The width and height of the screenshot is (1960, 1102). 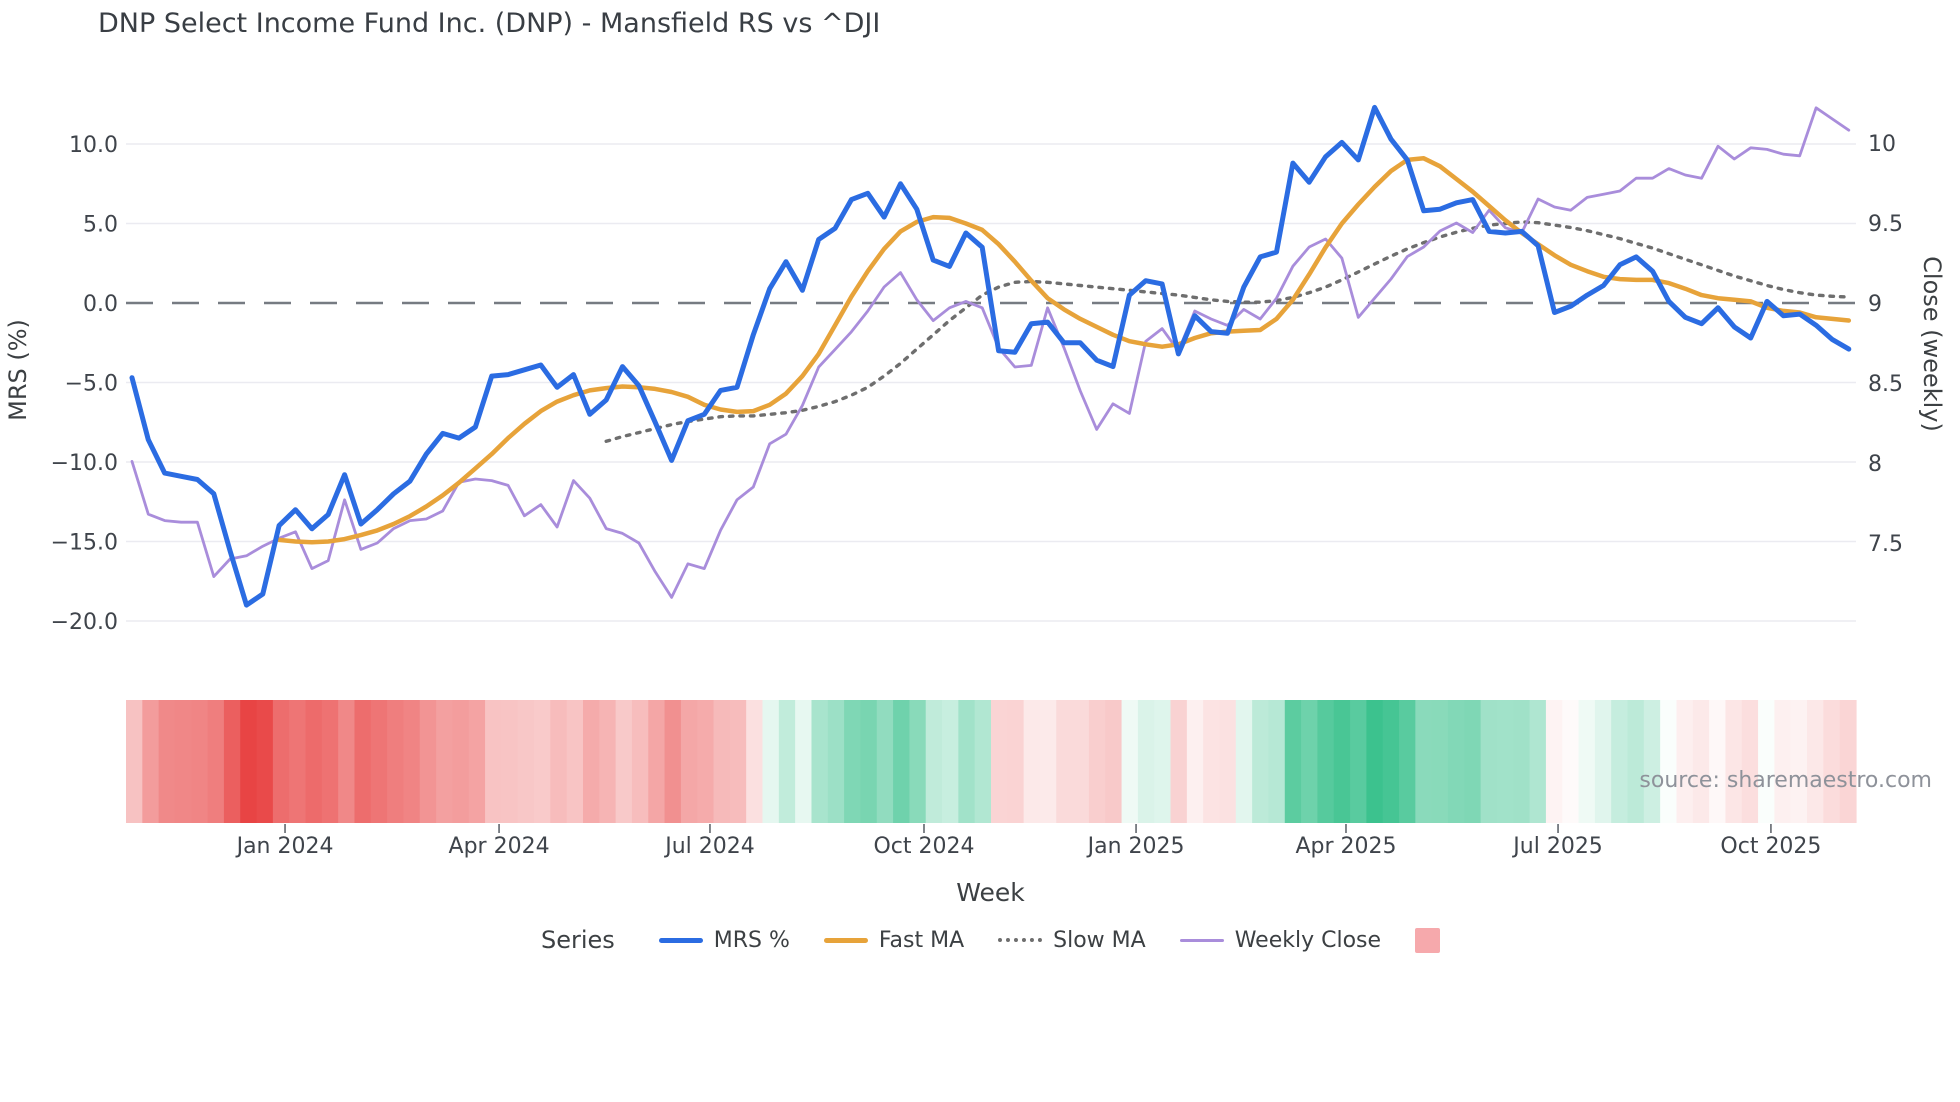 I want to click on left-tick-label: 10.0, so click(x=93, y=145).